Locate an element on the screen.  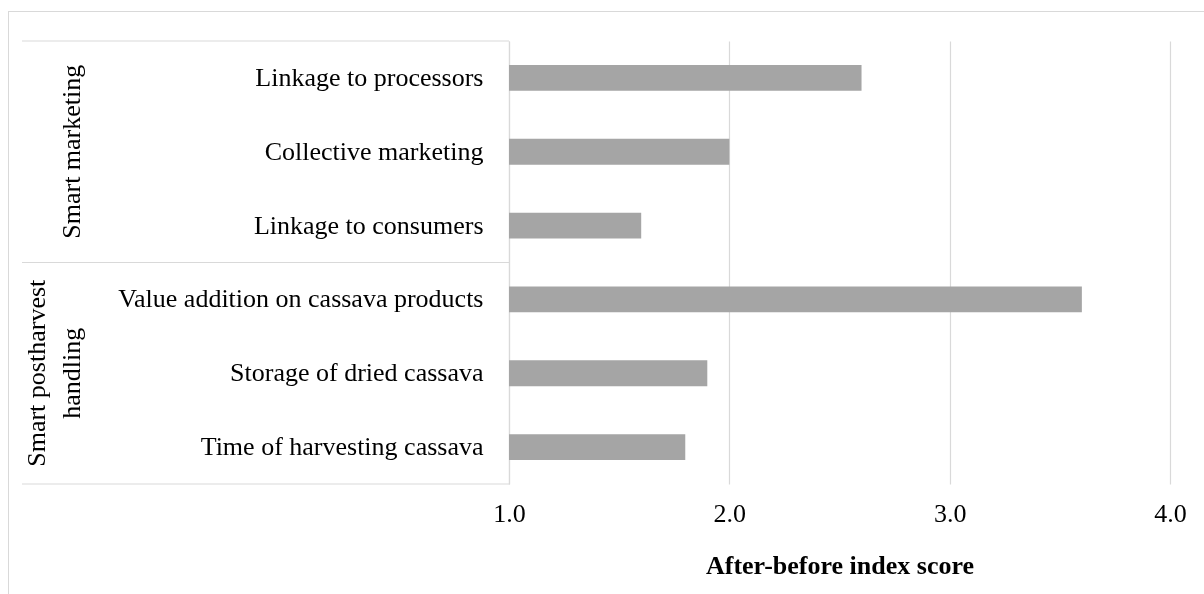
y-tick-label: Storage of dried cassava is located at coordinates (357, 373).